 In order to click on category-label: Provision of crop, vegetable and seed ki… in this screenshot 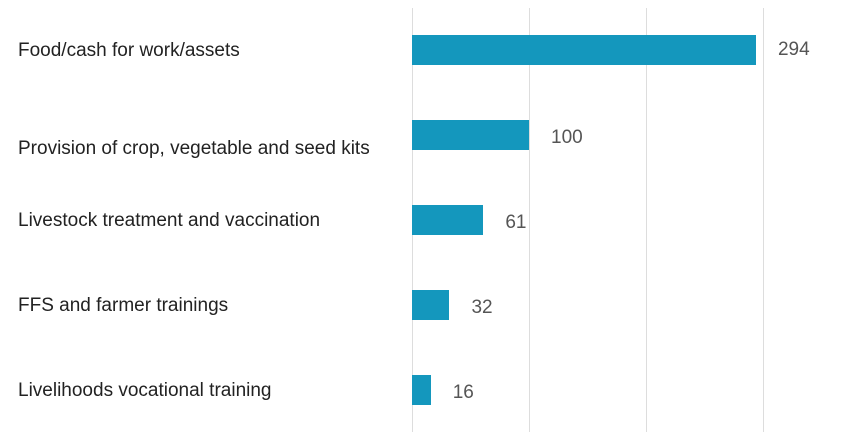, I will do `click(194, 148)`.